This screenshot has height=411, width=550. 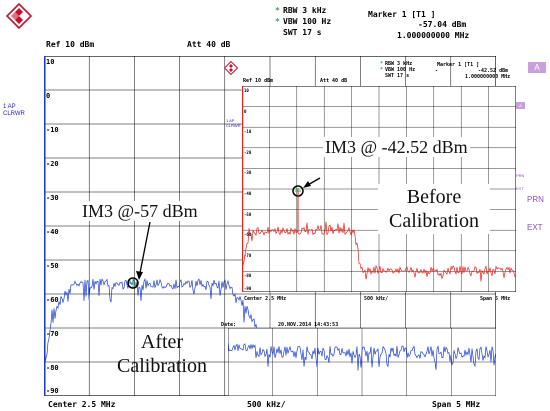 I want to click on after-label-line2: Calibration, so click(x=162, y=366).